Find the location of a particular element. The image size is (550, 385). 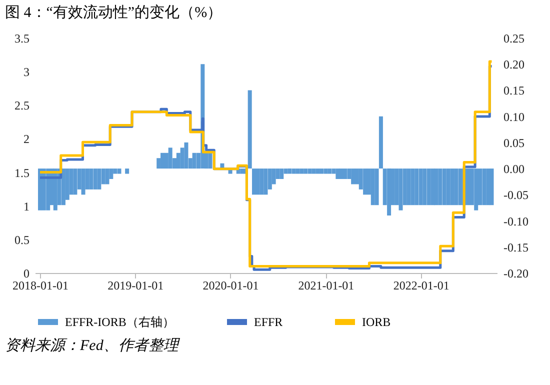

y2-tick-label: -0.10 is located at coordinates (516, 221).